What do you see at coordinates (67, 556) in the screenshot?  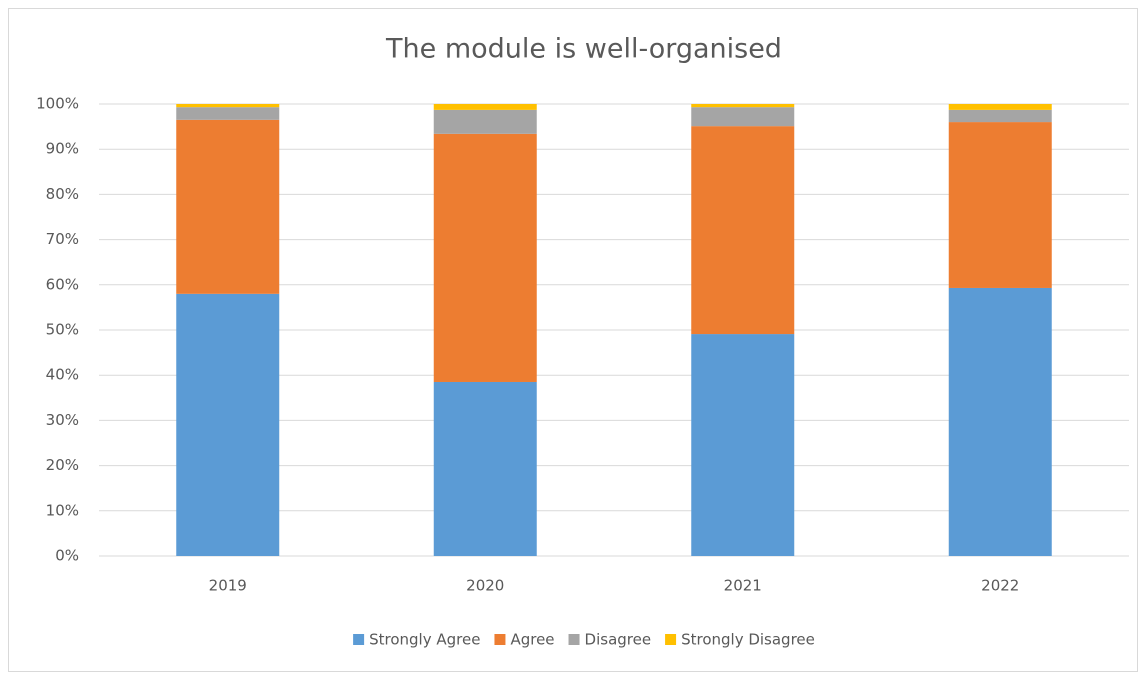 I see `y-tick-label: 0%` at bounding box center [67, 556].